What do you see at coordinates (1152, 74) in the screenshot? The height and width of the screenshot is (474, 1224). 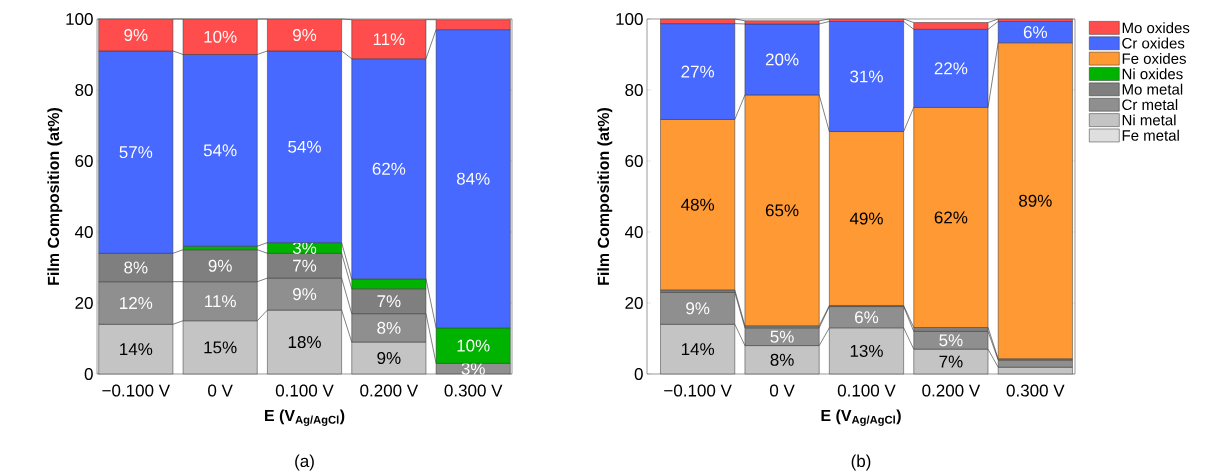 I see `legend-label: Ni oxides` at bounding box center [1152, 74].